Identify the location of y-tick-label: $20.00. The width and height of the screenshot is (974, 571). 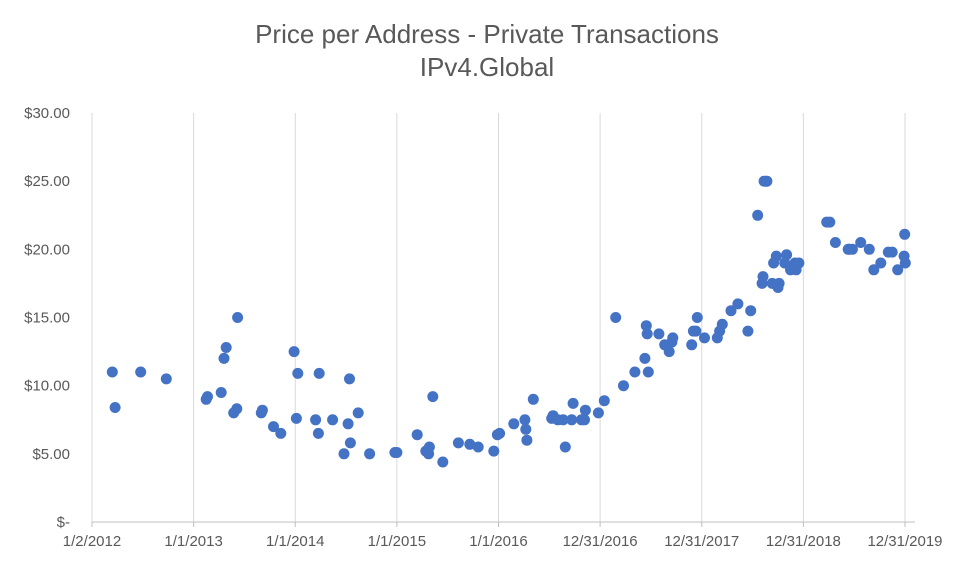
(47, 249).